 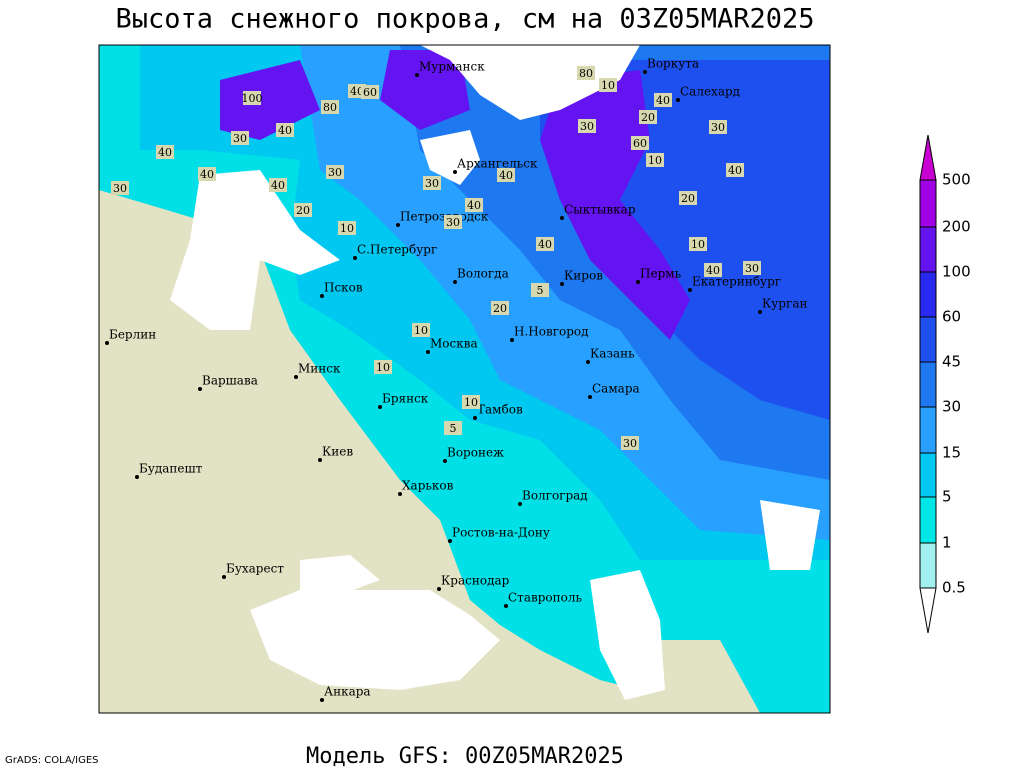 I want to click on city-label: Берлин, so click(x=132, y=335).